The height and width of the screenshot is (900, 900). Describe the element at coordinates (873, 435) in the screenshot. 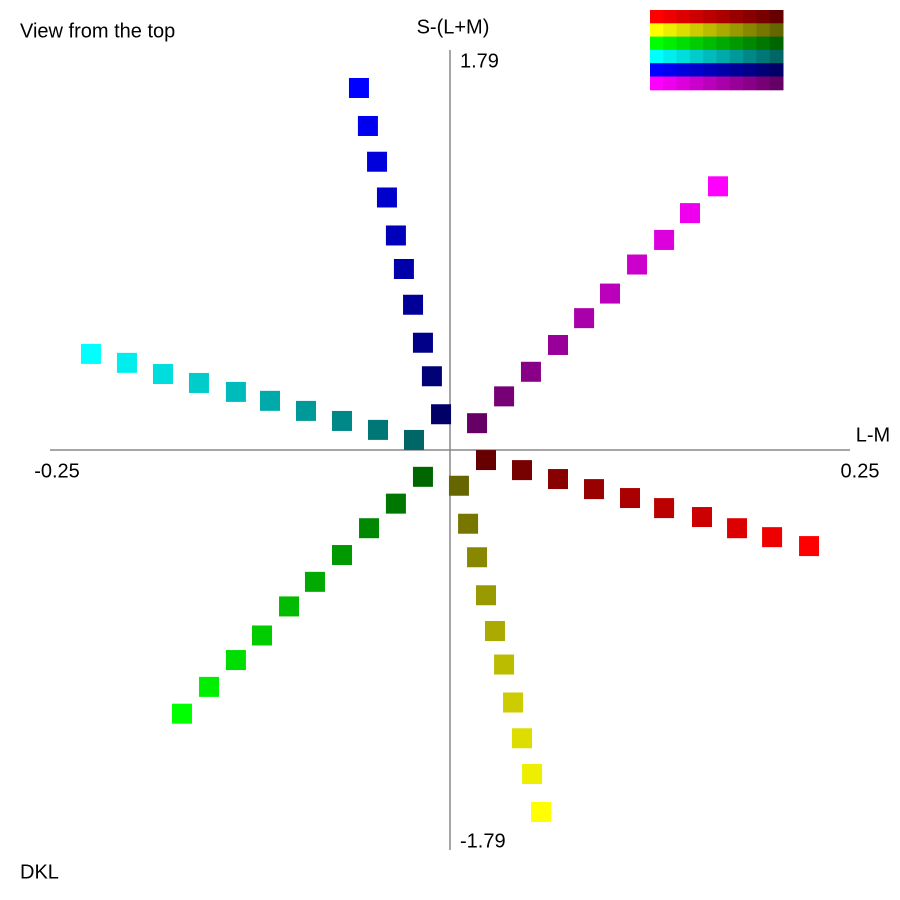

I see `x-axis-label: L-M` at that location.